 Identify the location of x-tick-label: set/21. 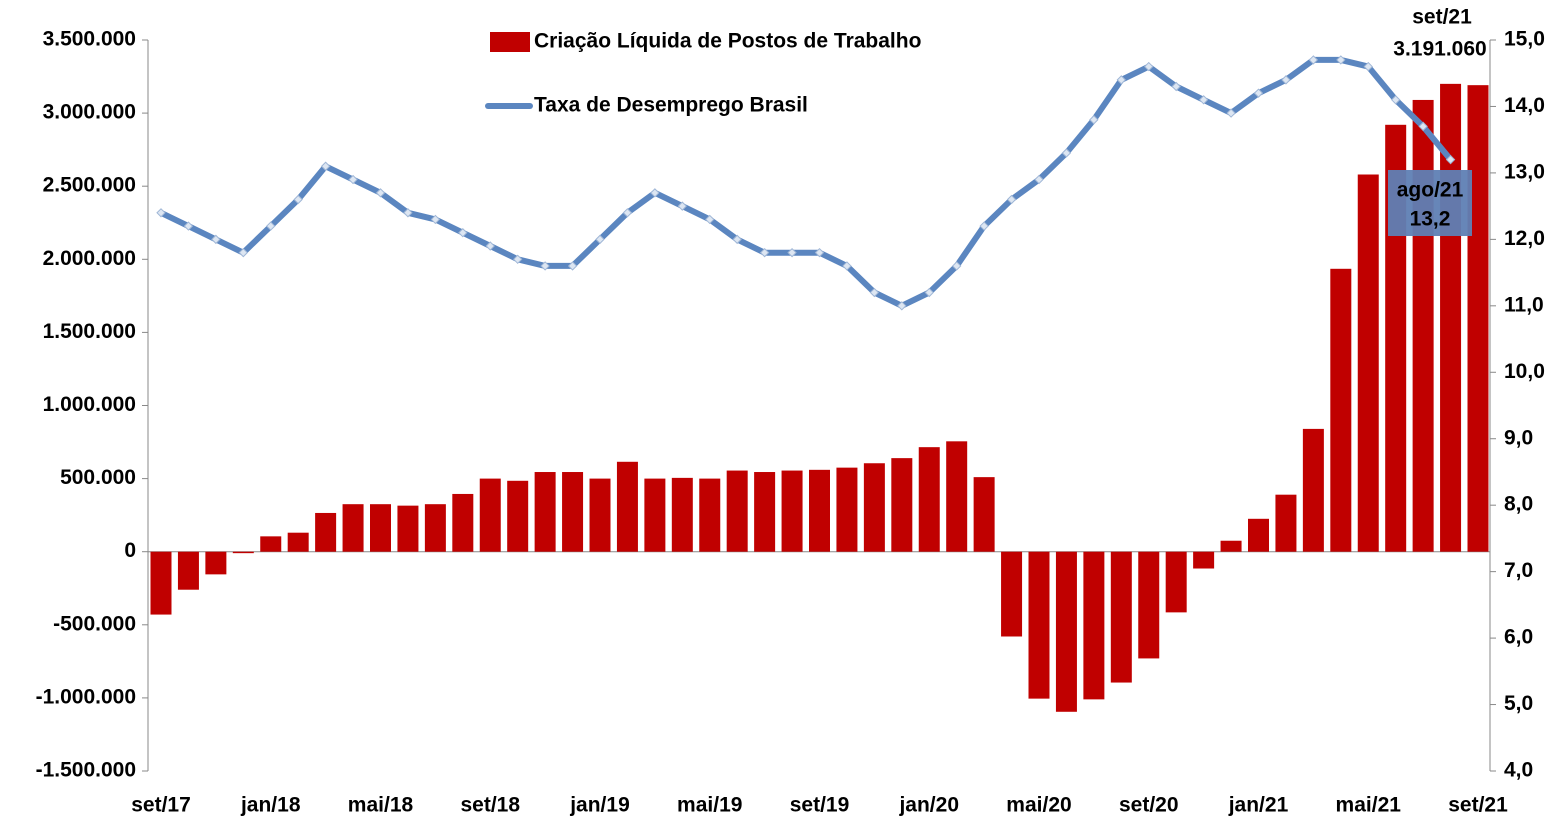
(1478, 805).